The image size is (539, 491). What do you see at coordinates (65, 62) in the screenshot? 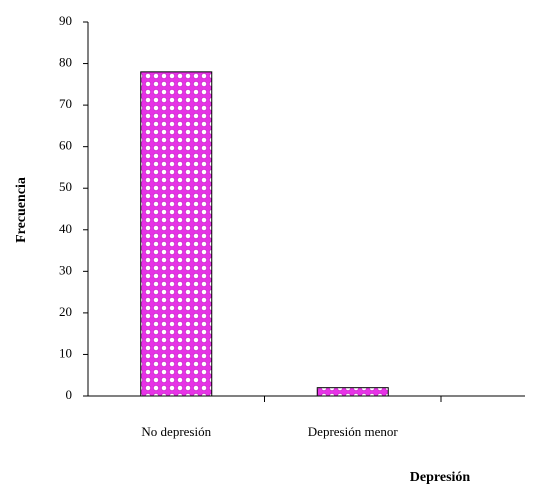
I see `y-tick-label: 80` at bounding box center [65, 62].